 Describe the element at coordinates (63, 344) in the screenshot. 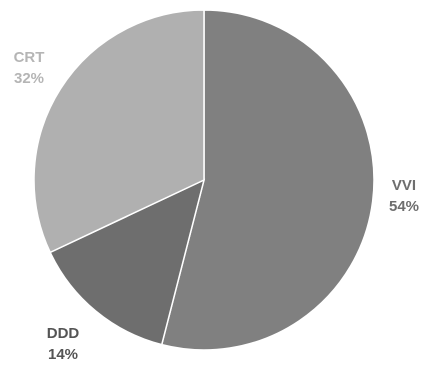

I see `slice-label-ddd: DDD 14%` at that location.